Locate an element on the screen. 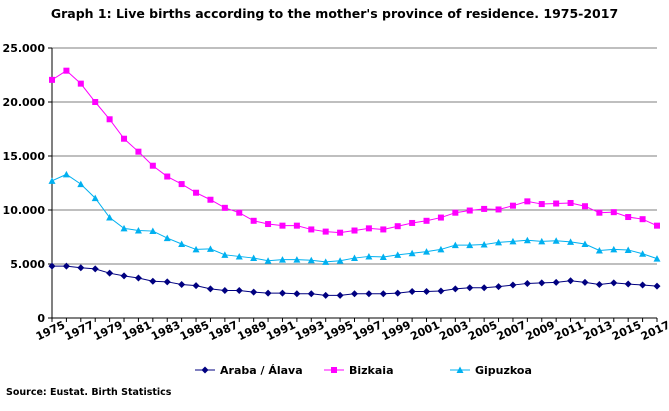  y-tick-label: 20.000 is located at coordinates (24, 102).